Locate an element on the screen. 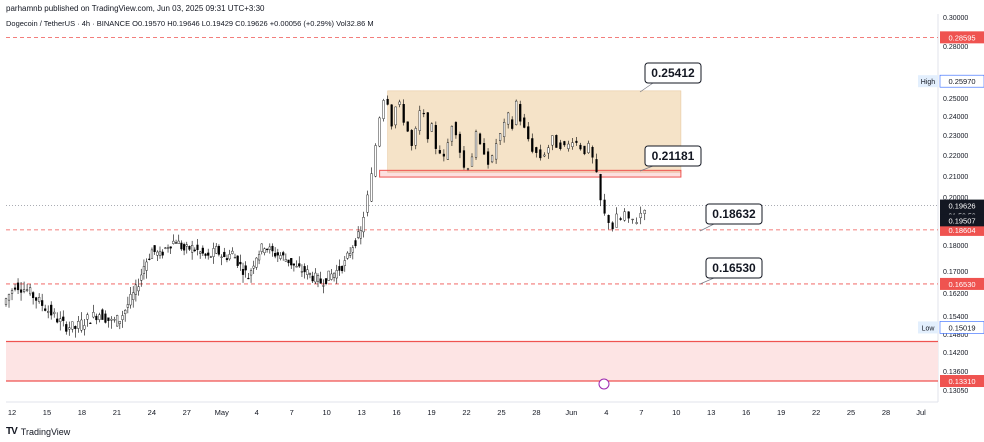 The width and height of the screenshot is (984, 442). y-tick-label: 0.20000 is located at coordinates (955, 198).